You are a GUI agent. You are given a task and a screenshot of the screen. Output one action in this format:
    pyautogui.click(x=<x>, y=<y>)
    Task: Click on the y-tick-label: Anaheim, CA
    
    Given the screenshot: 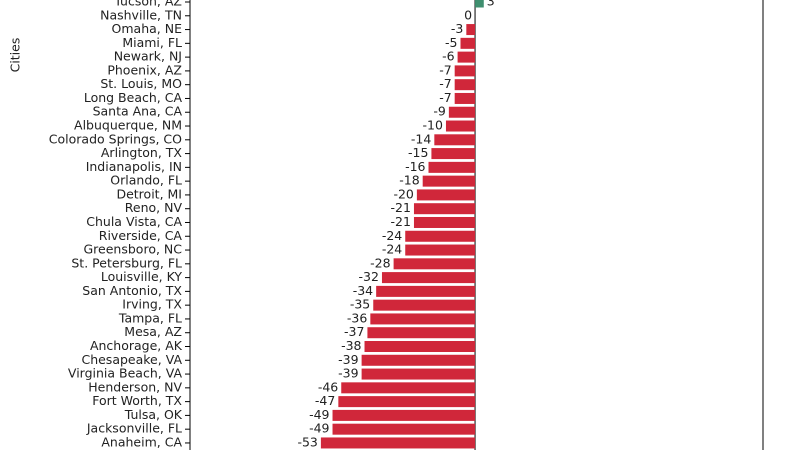 What is the action you would take?
    pyautogui.click(x=141, y=441)
    